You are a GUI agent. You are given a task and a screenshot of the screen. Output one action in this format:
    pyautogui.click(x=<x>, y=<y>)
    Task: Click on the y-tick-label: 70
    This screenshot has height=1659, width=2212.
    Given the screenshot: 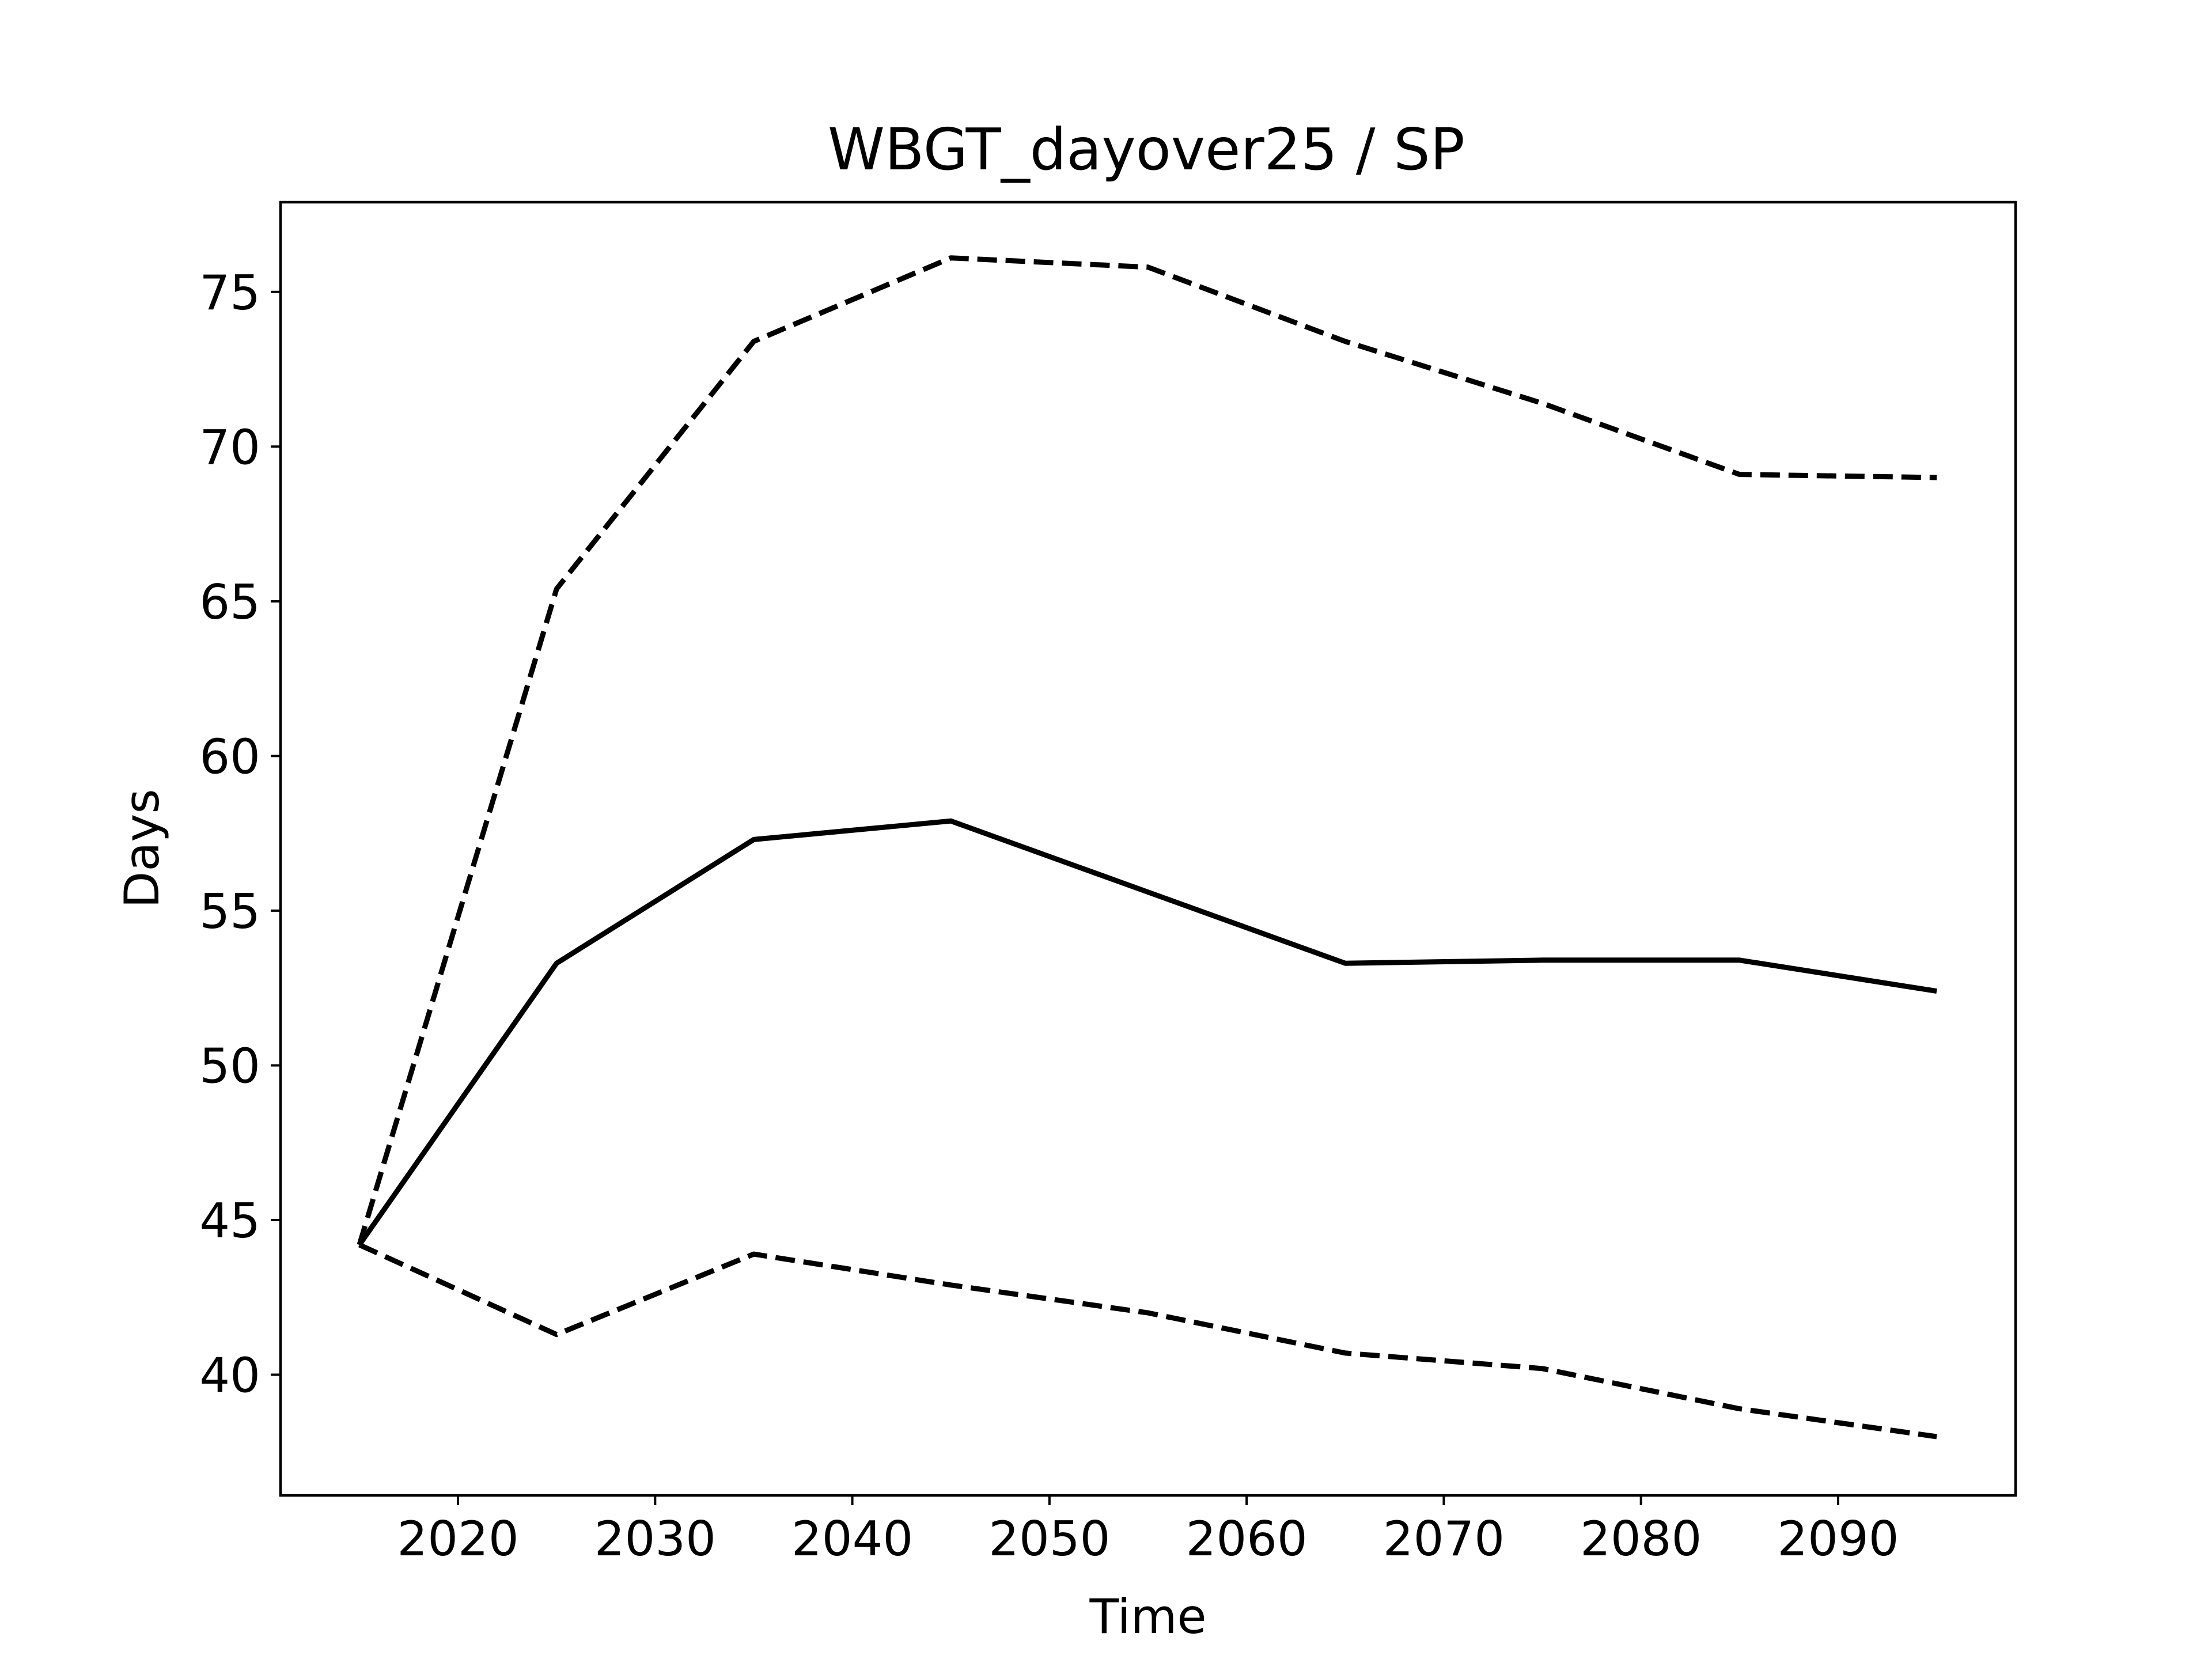 What is the action you would take?
    pyautogui.click(x=229, y=447)
    